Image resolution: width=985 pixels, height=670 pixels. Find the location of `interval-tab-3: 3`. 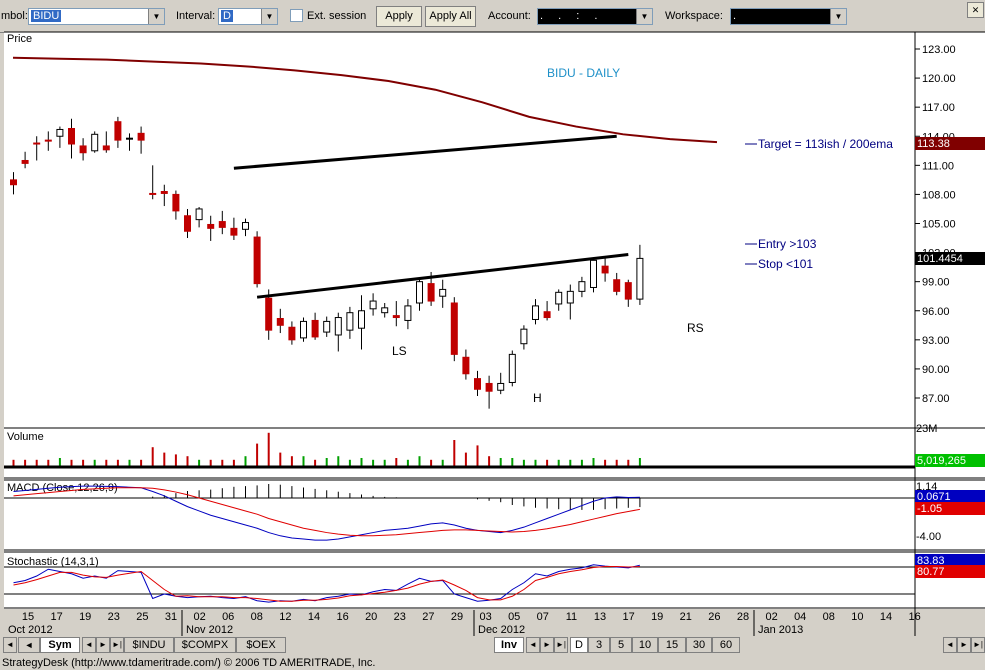

interval-tab-3: 3 is located at coordinates (599, 645).